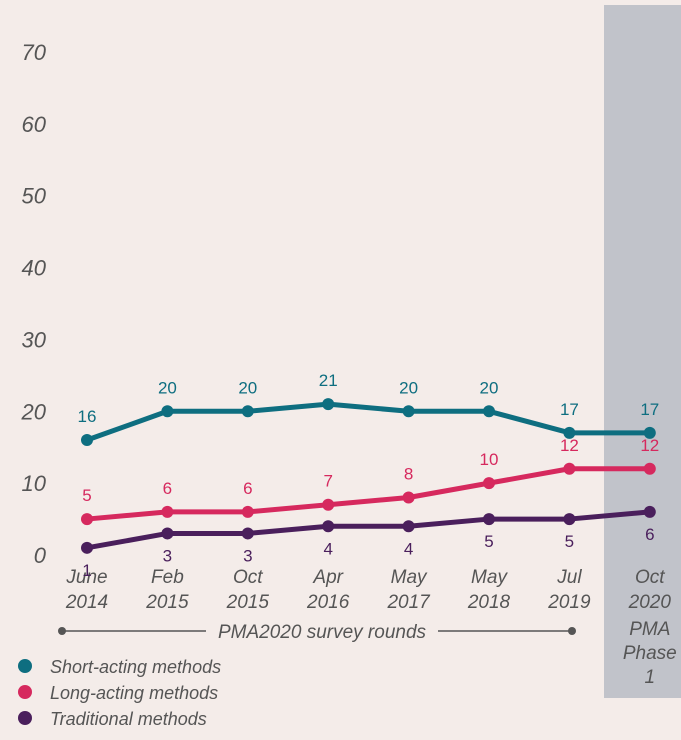 The image size is (681, 740). Describe the element at coordinates (34, 52) in the screenshot. I see `y-tick-label: 70` at that location.